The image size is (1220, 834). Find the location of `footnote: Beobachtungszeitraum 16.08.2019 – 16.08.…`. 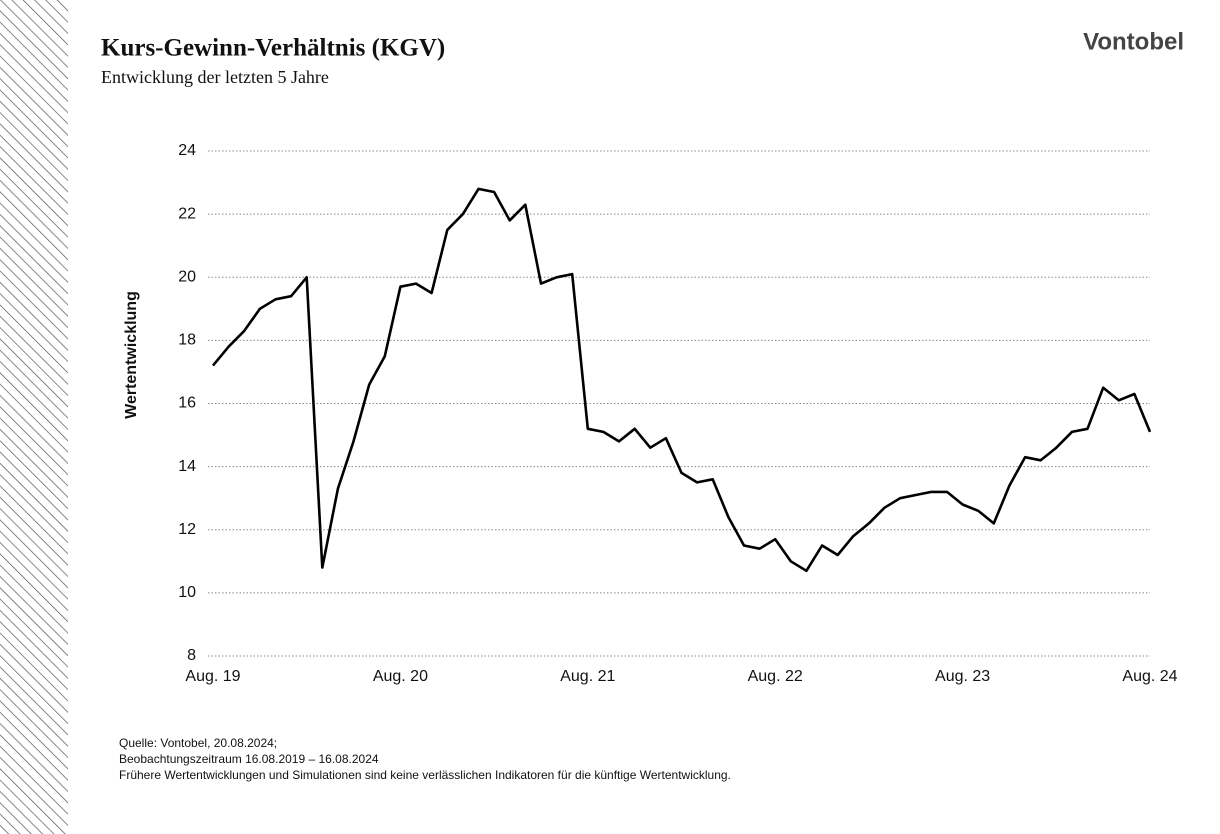

footnote: Beobachtungszeitraum 16.08.2019 – 16.08.… is located at coordinates (249, 759).